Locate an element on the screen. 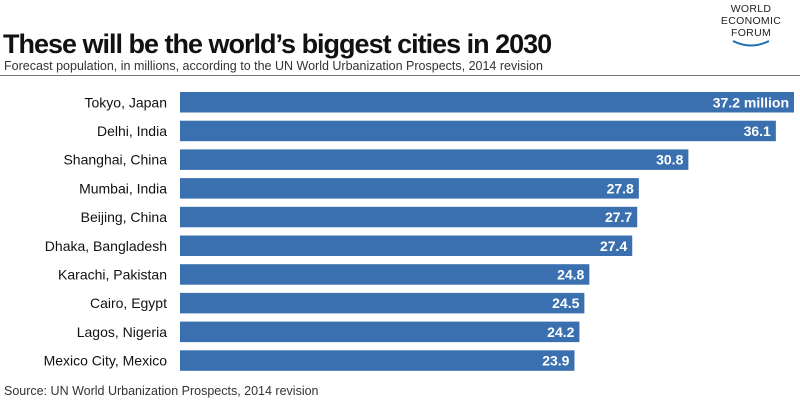  value-label: 30.8 is located at coordinates (669, 160).